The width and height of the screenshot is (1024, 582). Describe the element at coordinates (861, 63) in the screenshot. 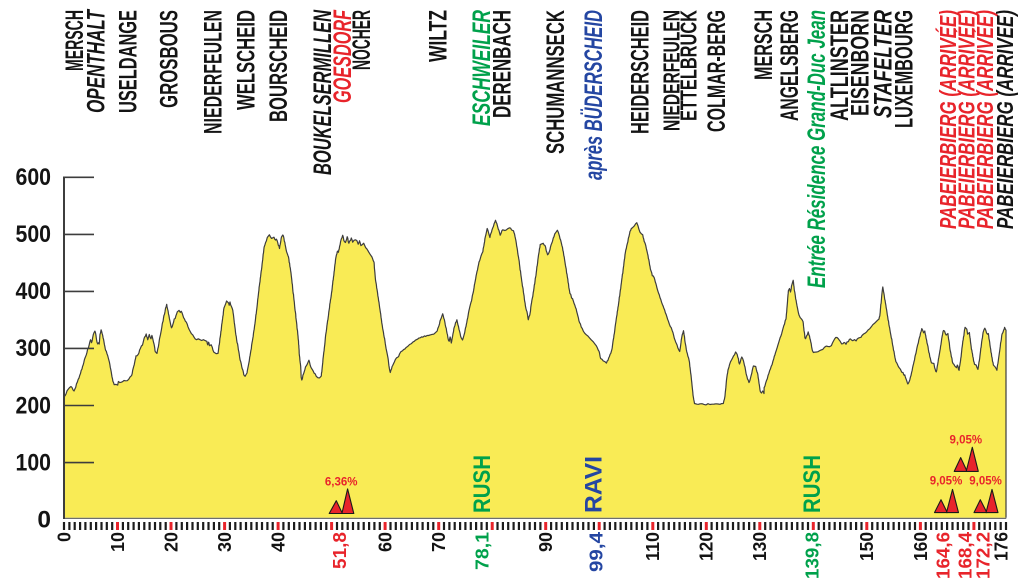

I see `svg-text: EISENBORN` at that location.